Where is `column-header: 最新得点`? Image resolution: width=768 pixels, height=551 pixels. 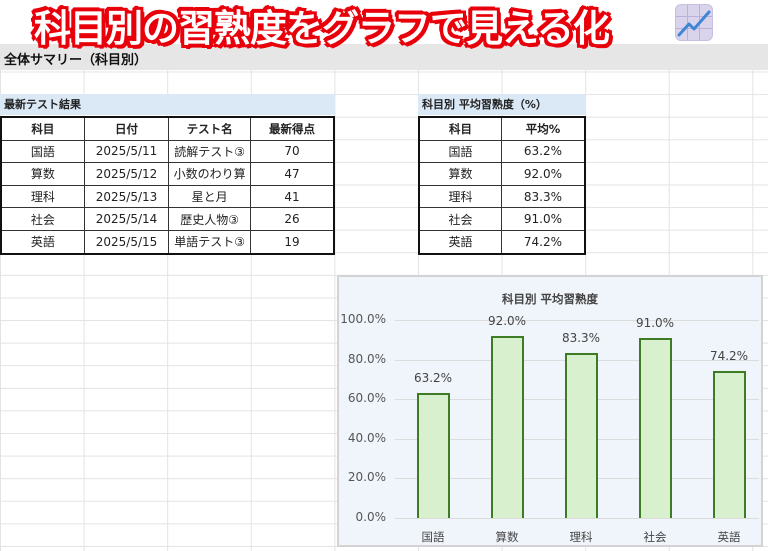 column-header: 最新得点 is located at coordinates (292, 128).